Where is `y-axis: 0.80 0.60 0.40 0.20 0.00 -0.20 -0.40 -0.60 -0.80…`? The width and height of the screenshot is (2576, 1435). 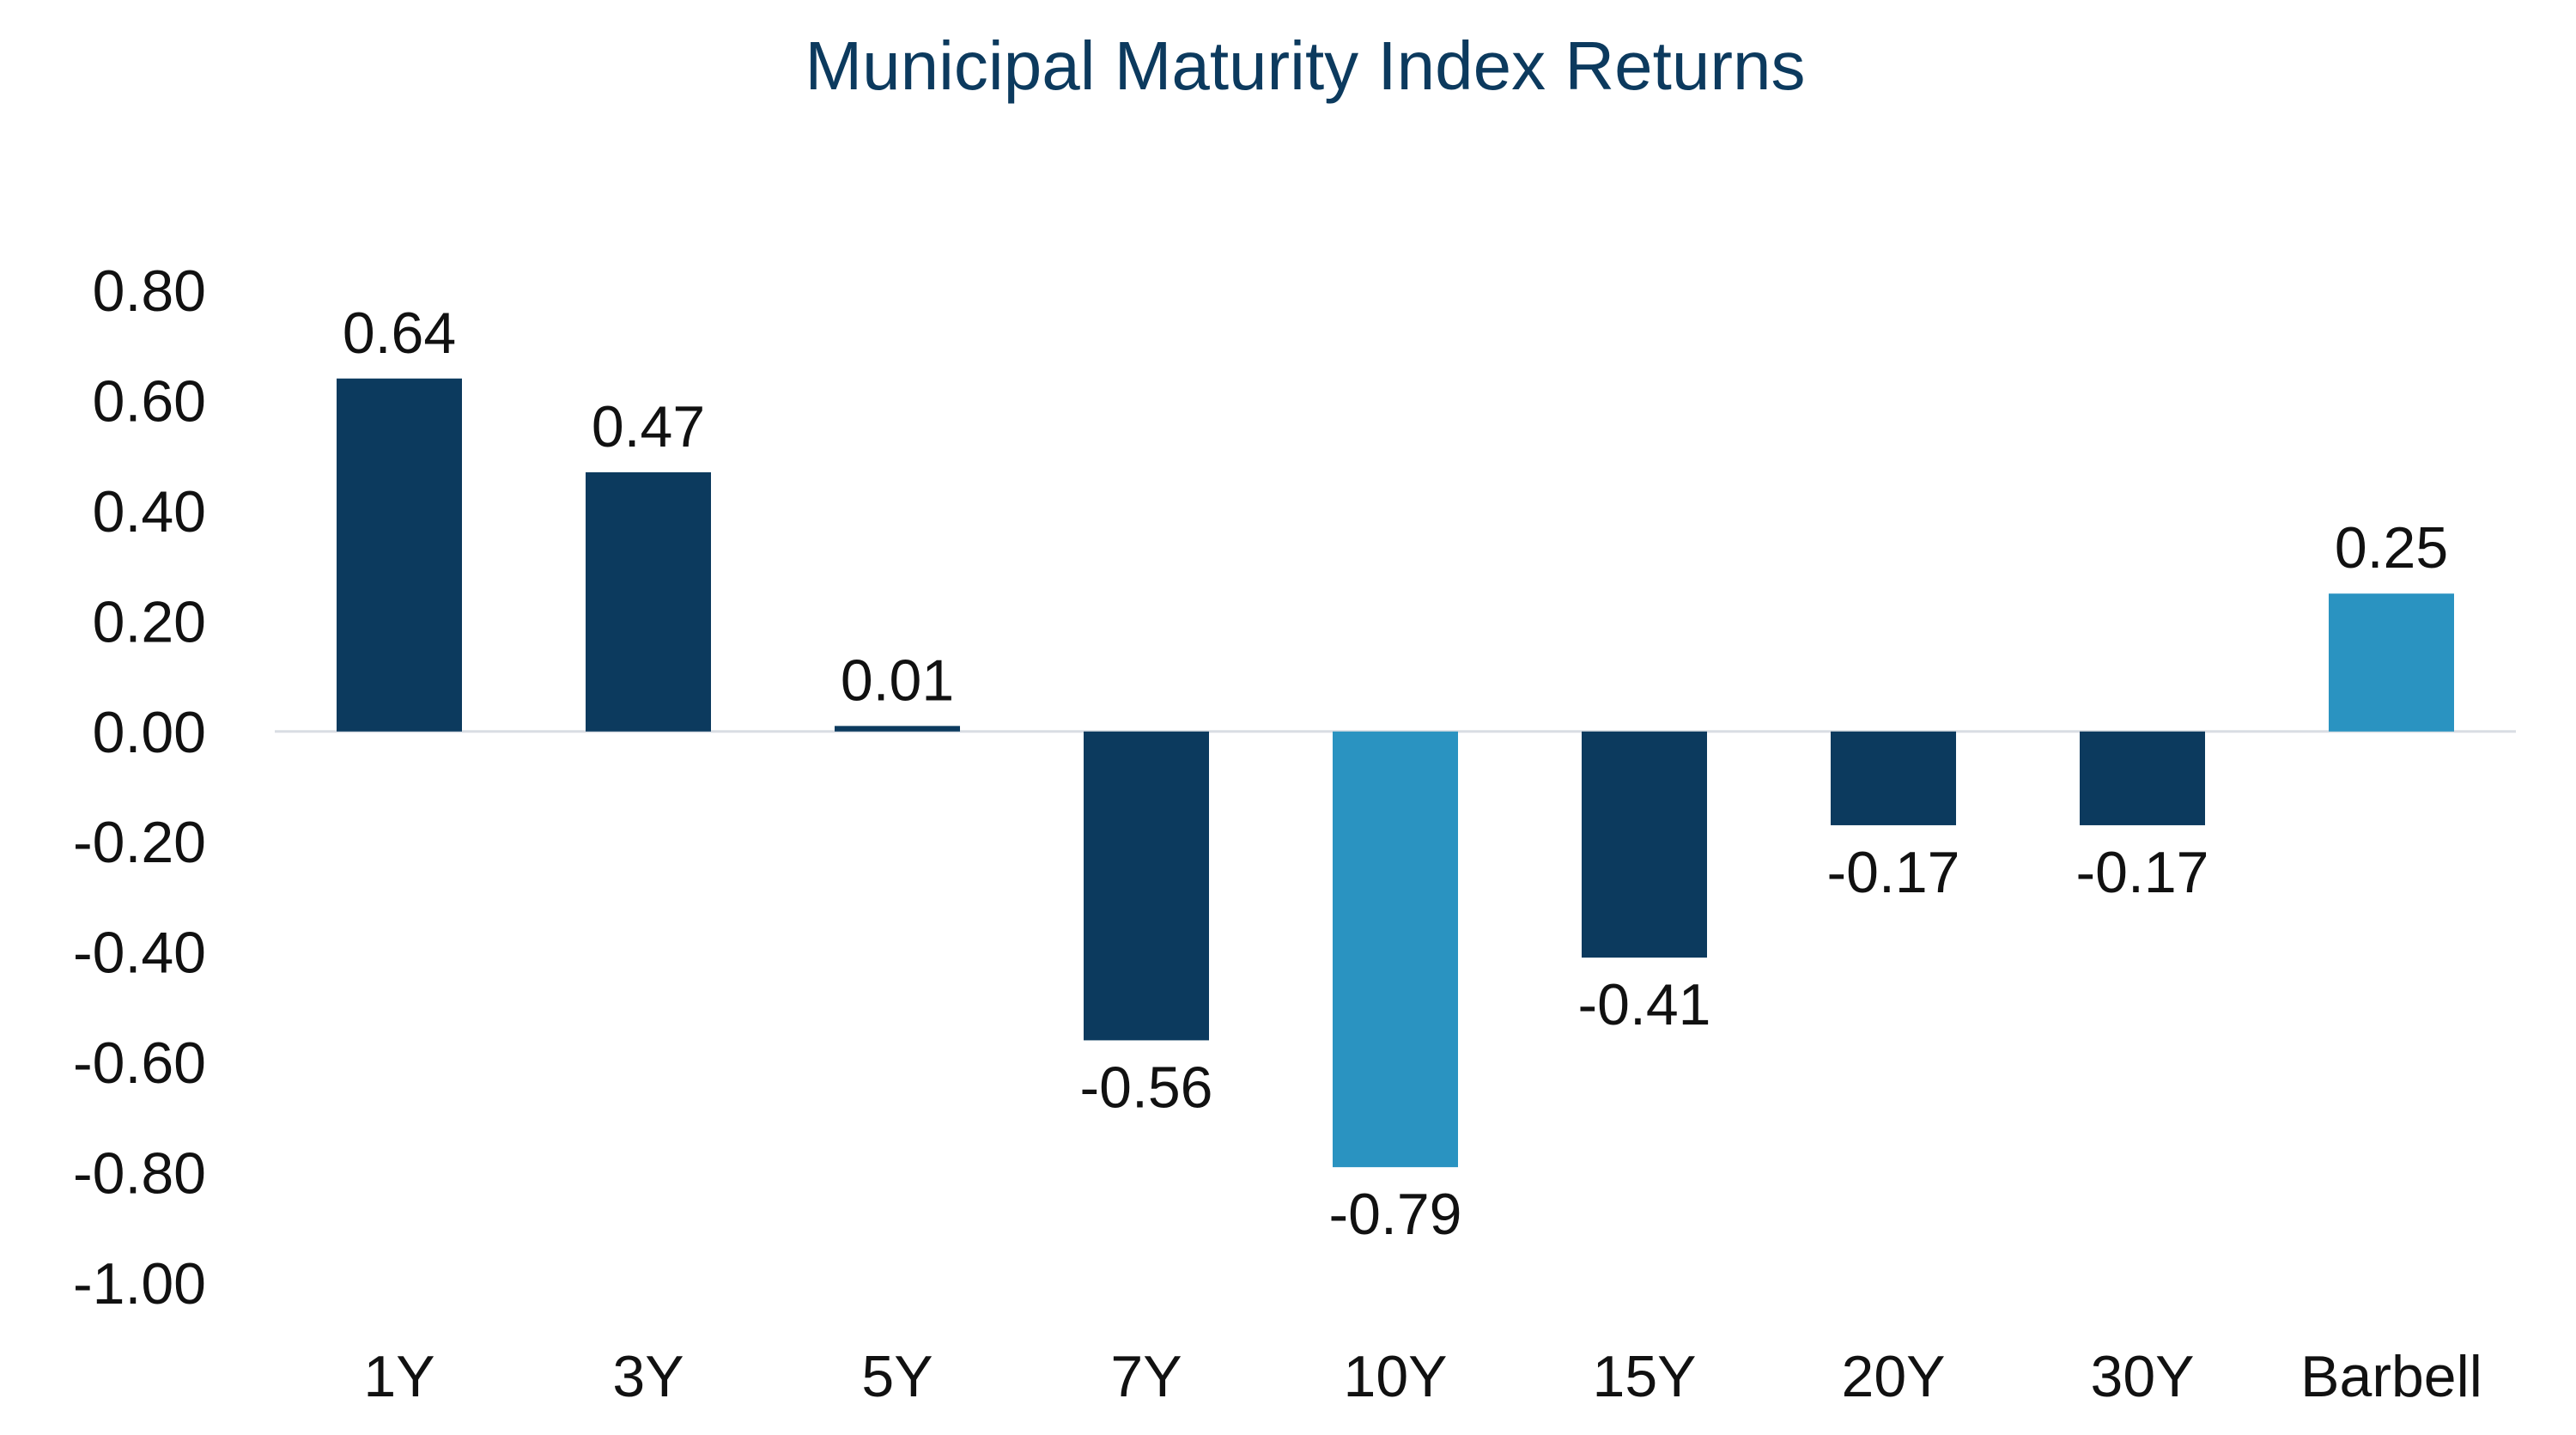
y-axis: 0.80 0.60 0.40 0.20 0.00 -0.20 -0.40 -0.60 -0.80… is located at coordinates (139, 787).